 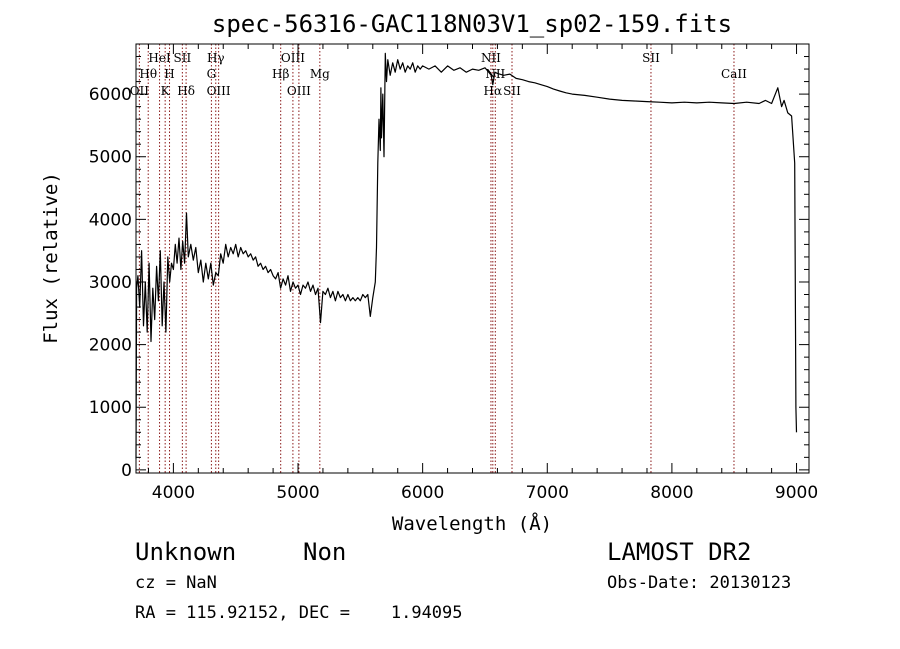 I want to click on y-tick-label: 4000, so click(x=110, y=220).